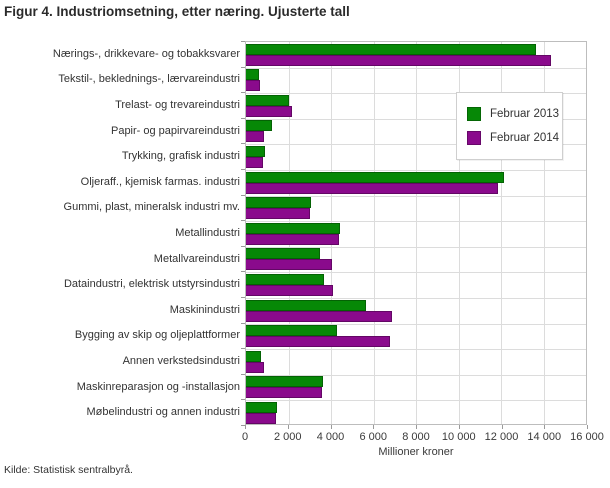 The height and width of the screenshot is (488, 610). I want to click on legend-entry-feb2014: Februar 2014, so click(514, 138).